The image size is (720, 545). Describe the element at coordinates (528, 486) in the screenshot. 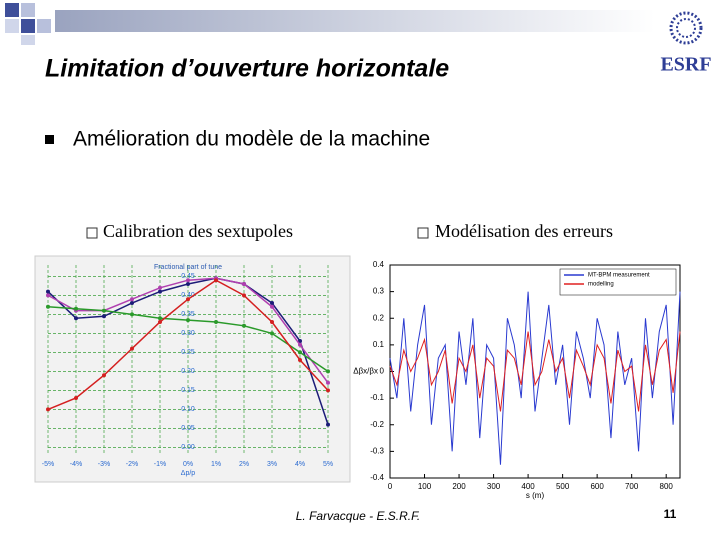

I see `x-tick-label: 400` at that location.